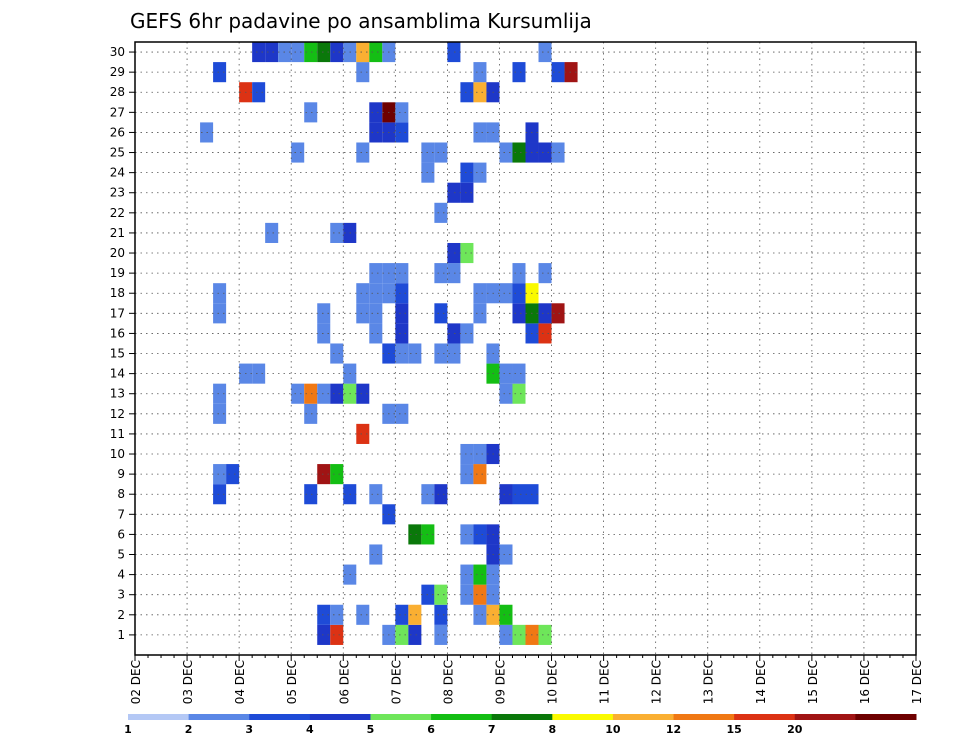 Image resolution: width=960 pixels, height=742 pixels. Describe the element at coordinates (117, 112) in the screenshot. I see `y-tick-label: 27` at that location.